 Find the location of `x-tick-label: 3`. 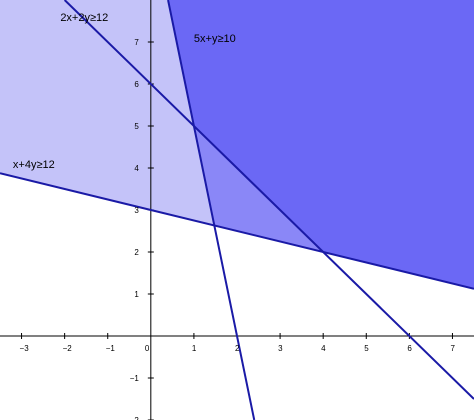

x-tick-label: 3 is located at coordinates (280, 348).